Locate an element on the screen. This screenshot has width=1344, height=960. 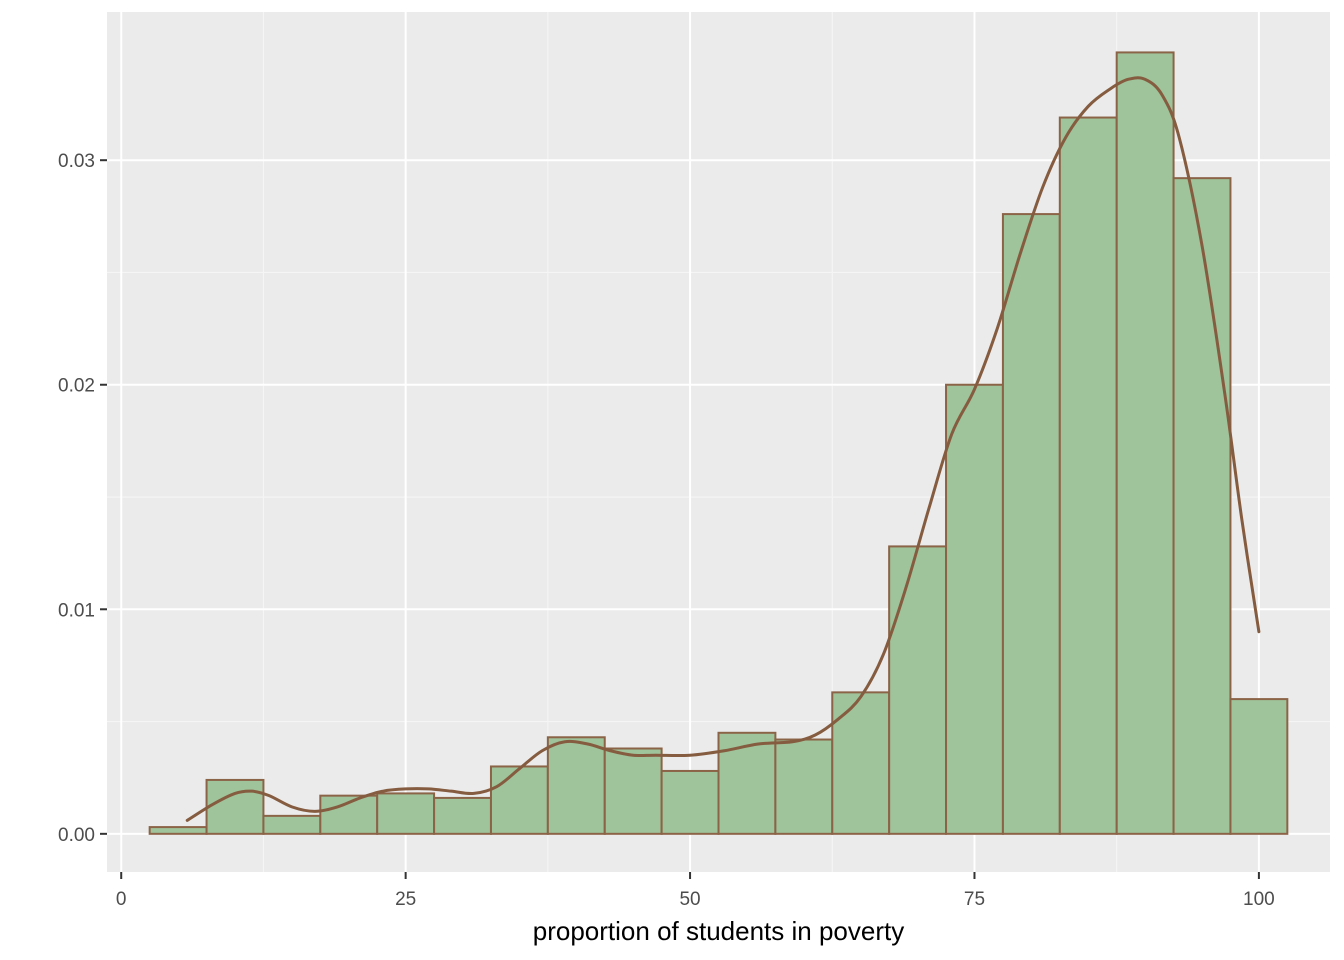
x-tick-label: 0 is located at coordinates (121, 899).